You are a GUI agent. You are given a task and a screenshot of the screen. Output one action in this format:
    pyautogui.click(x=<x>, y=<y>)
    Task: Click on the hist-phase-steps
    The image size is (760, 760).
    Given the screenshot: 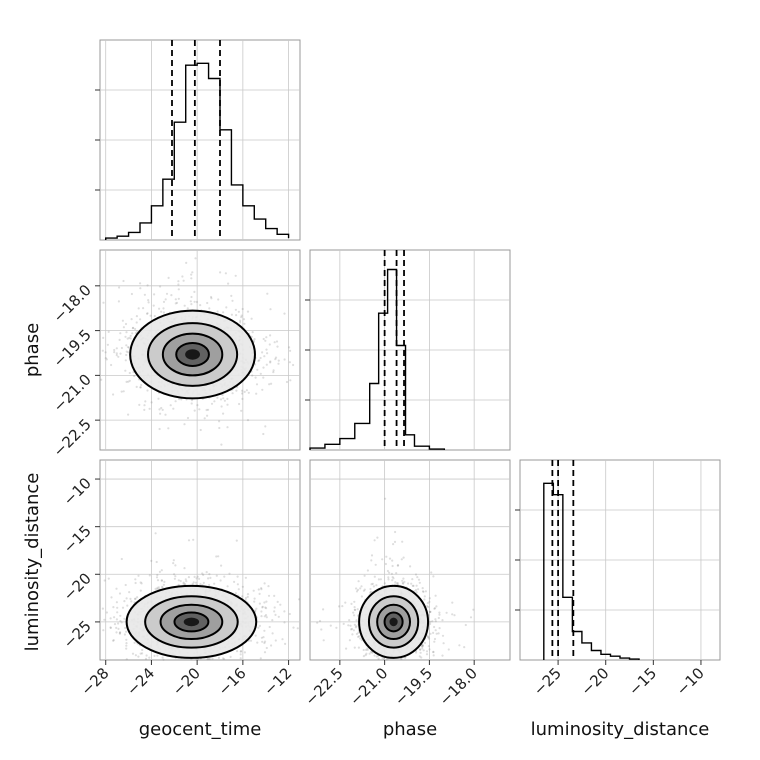 What is the action you would take?
    pyautogui.click(x=377, y=359)
    